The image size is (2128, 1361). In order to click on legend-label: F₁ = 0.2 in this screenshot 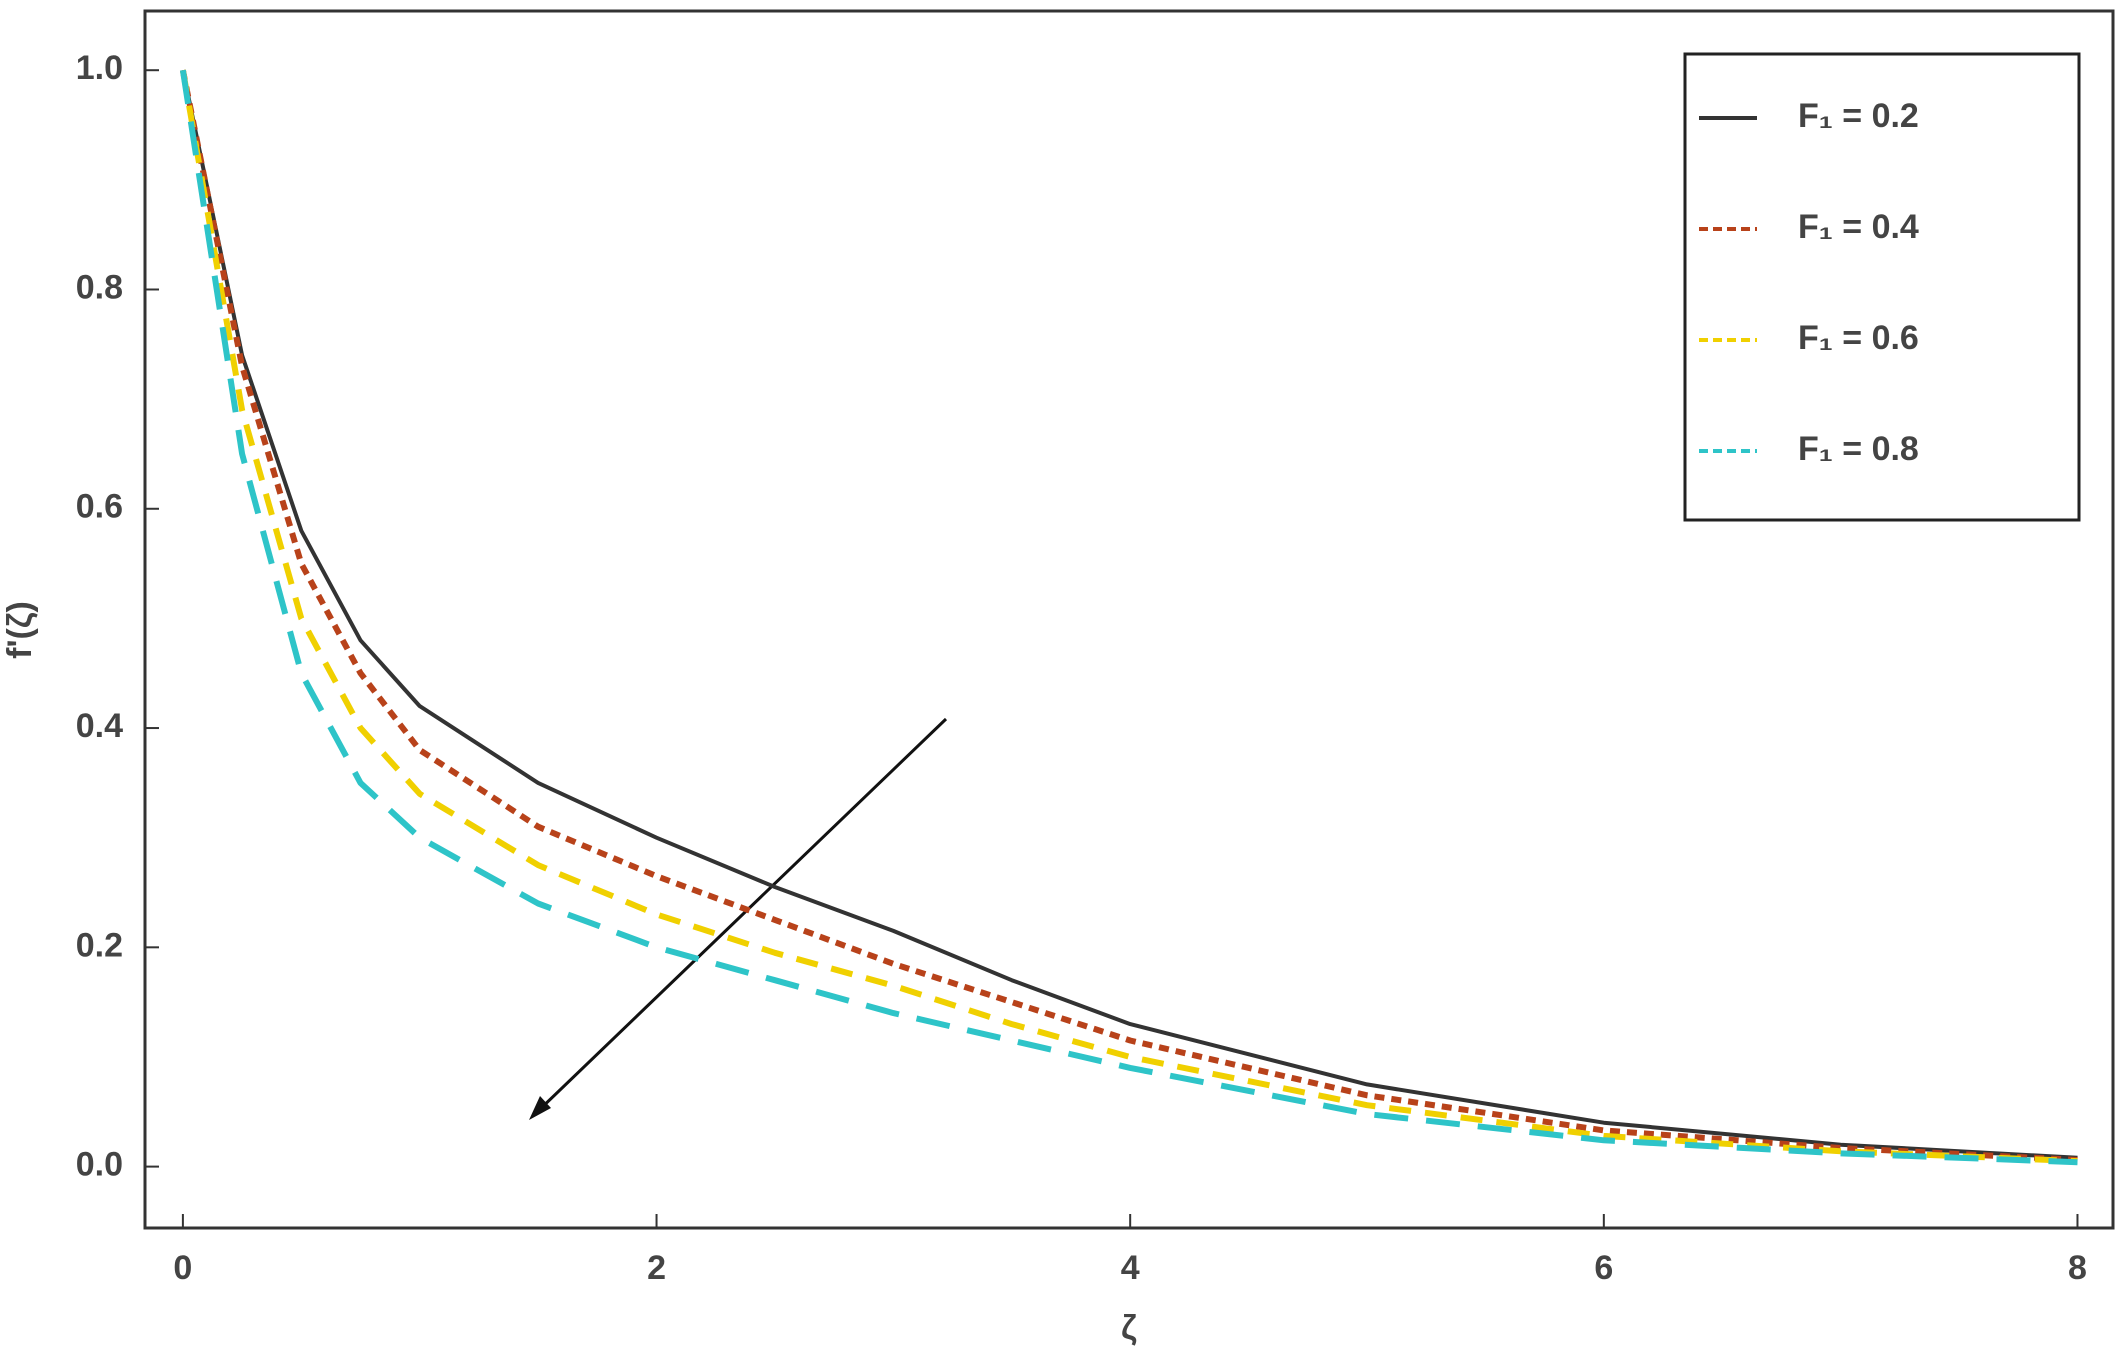, I will do `click(1858, 116)`.